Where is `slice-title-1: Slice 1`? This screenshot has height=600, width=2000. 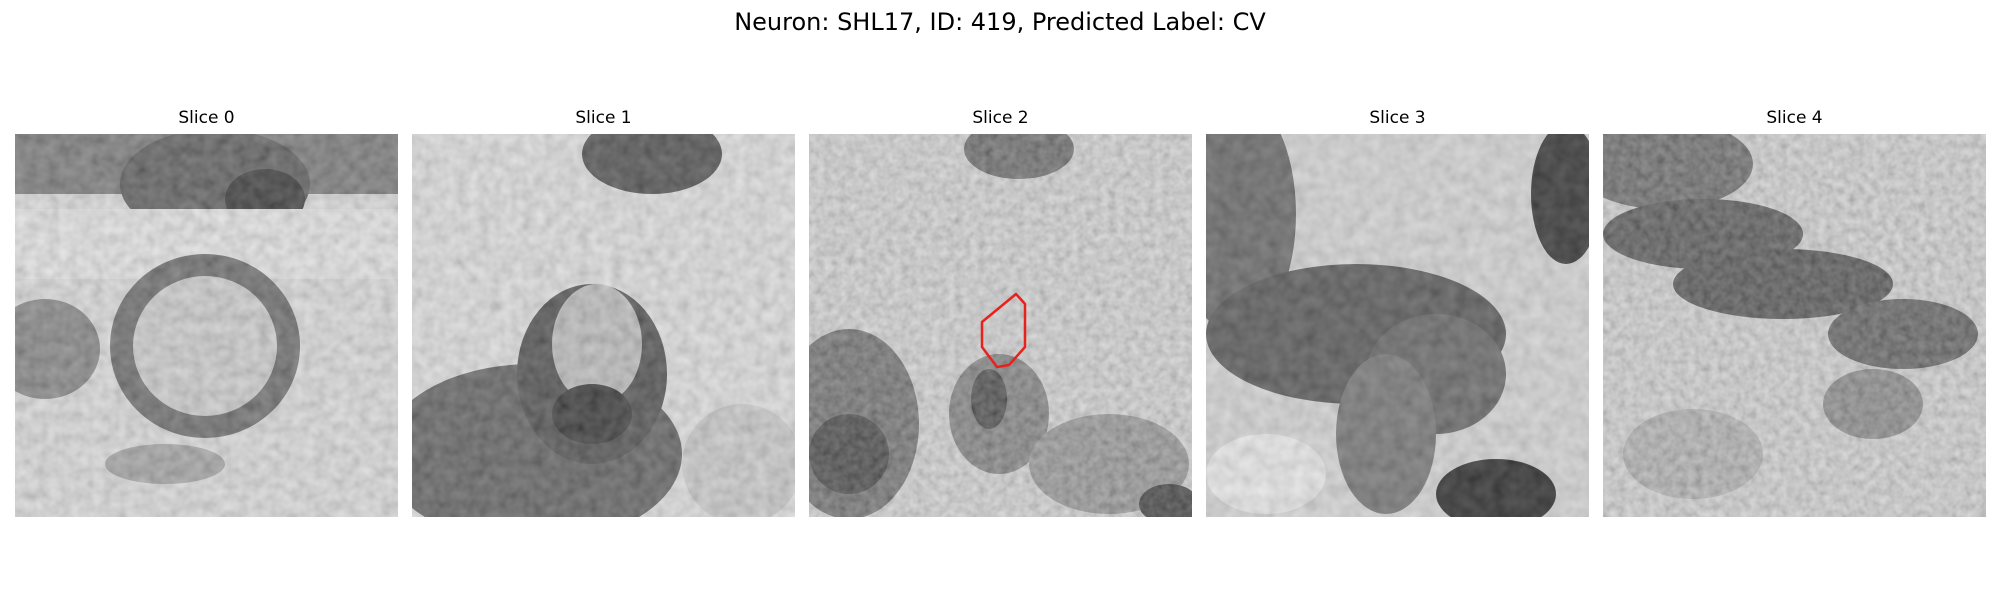 slice-title-1: Slice 1 is located at coordinates (603, 118).